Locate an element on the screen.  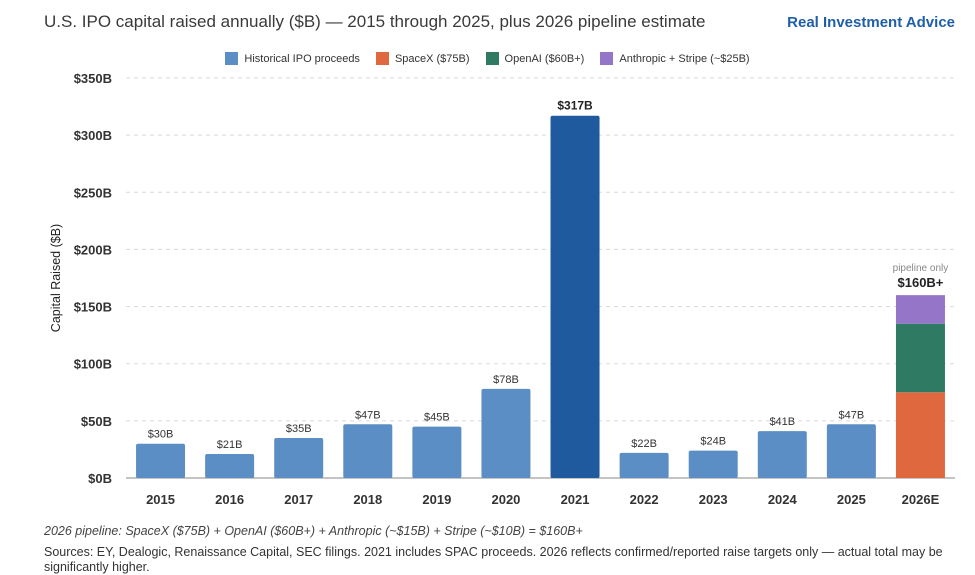
legend-item-anthropic-stripe: Anthropic + Stripe (~$25B) is located at coordinates (675, 58).